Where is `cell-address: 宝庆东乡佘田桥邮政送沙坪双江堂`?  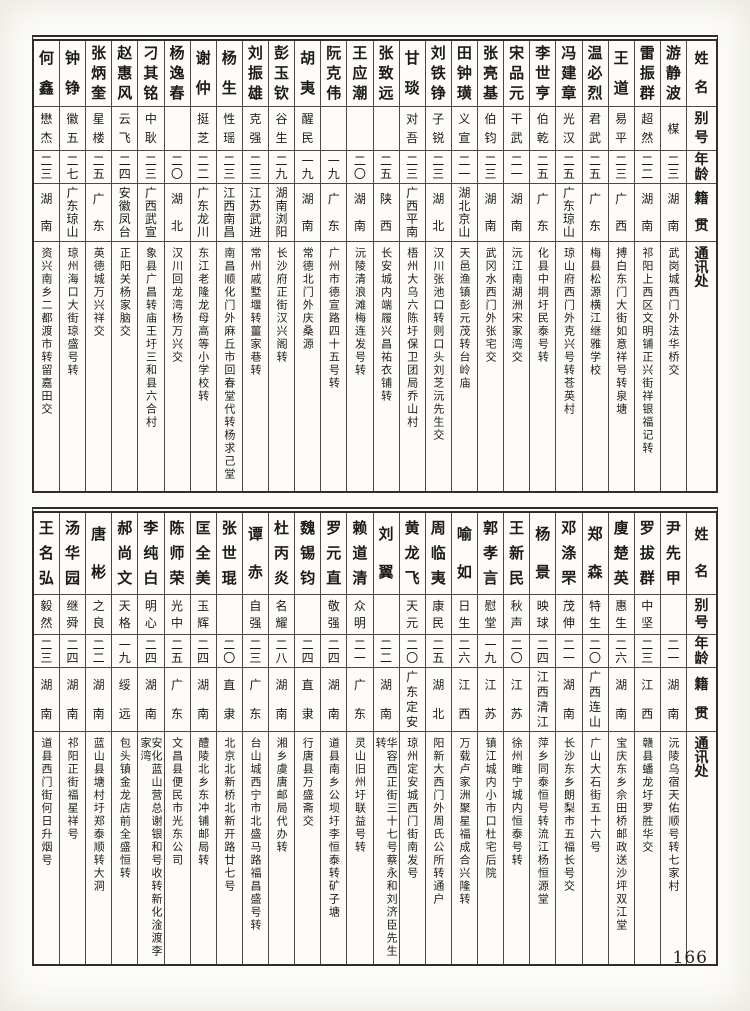
cell-address: 宝庆东乡佘田桥邮政送沙坪双江堂 is located at coordinates (621, 834).